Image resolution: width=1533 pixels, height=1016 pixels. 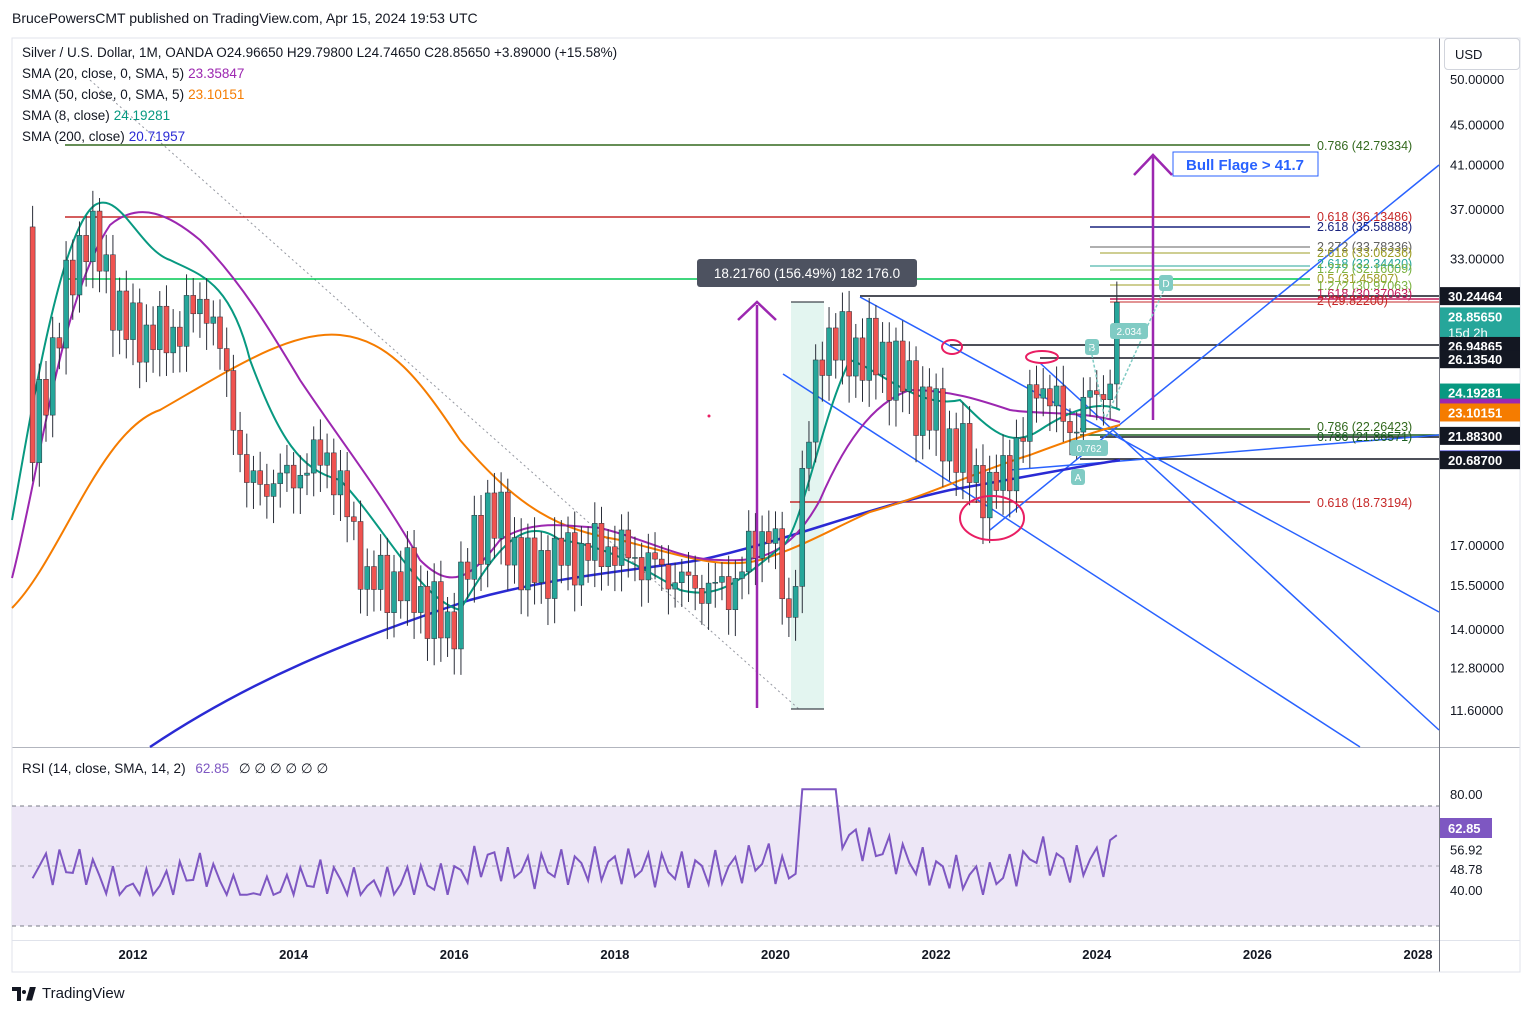 I want to click on label-2034-box, so click(x=1129, y=331).